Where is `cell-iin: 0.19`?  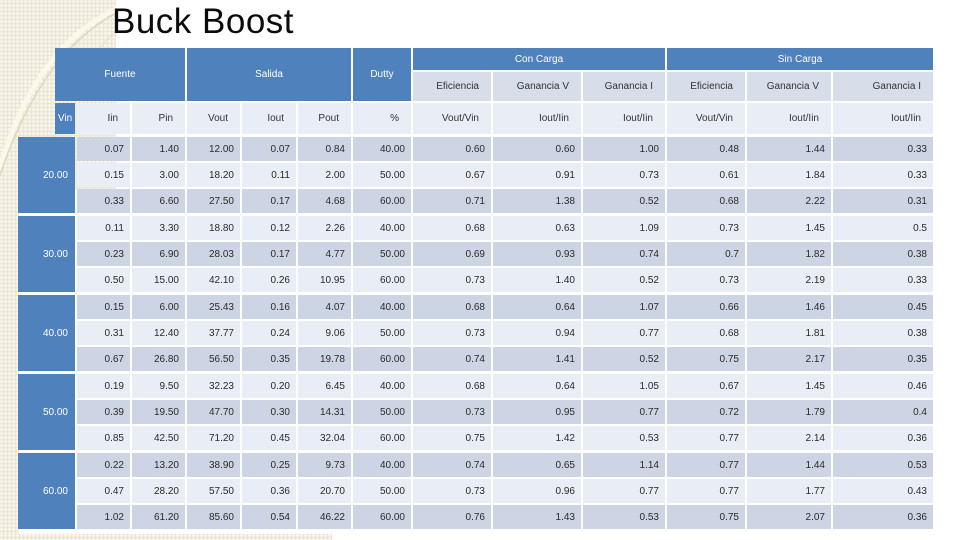 cell-iin: 0.19 is located at coordinates (103, 386).